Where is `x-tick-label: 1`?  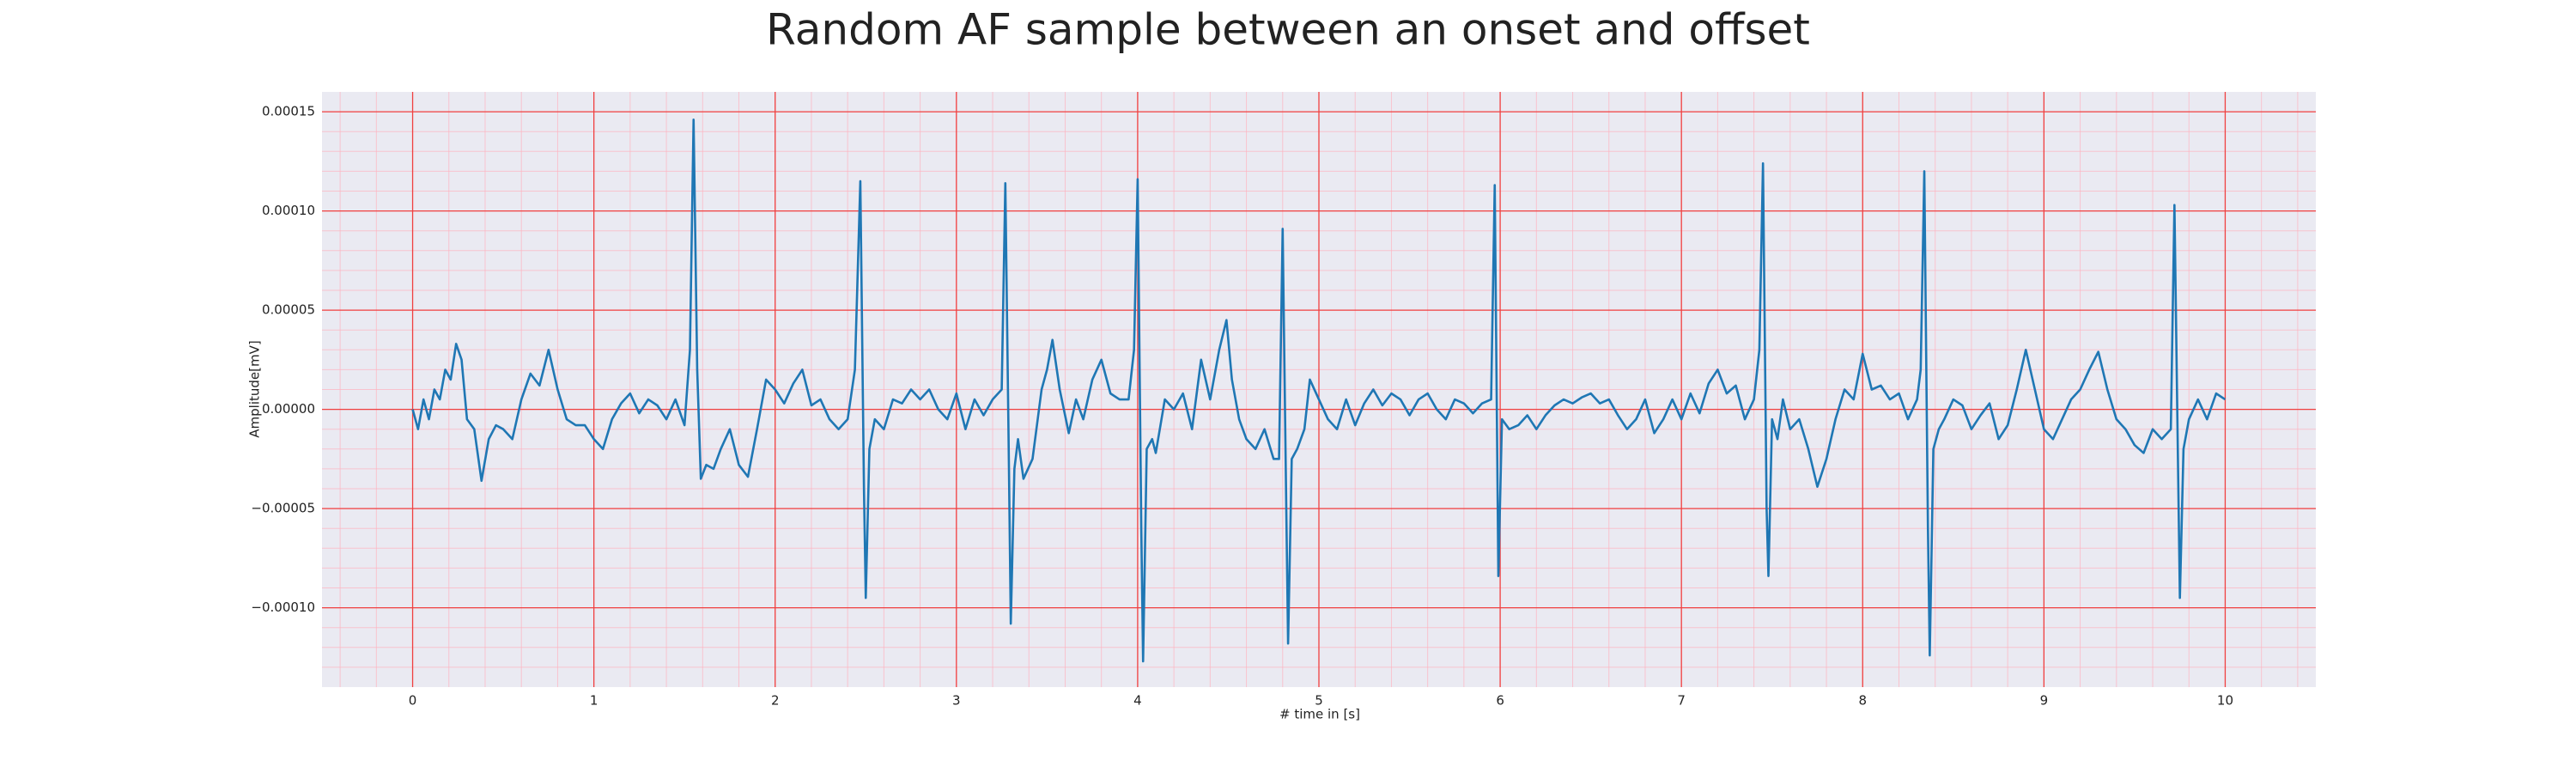
x-tick-label: 1 is located at coordinates (594, 701).